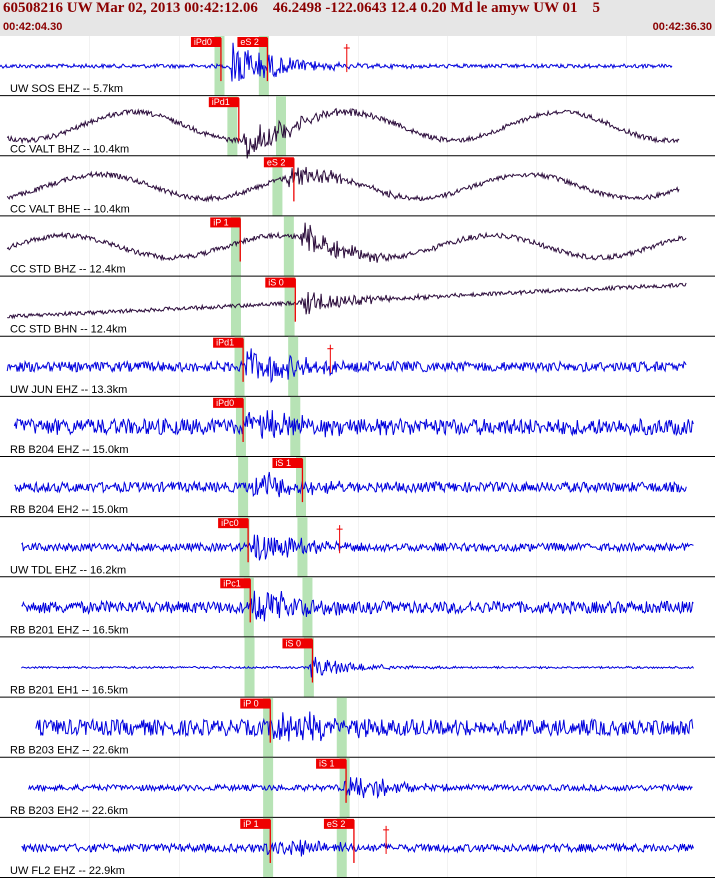 Image resolution: width=715 pixels, height=878 pixels. I want to click on pick-markers: eS 2, so click(279, 179).